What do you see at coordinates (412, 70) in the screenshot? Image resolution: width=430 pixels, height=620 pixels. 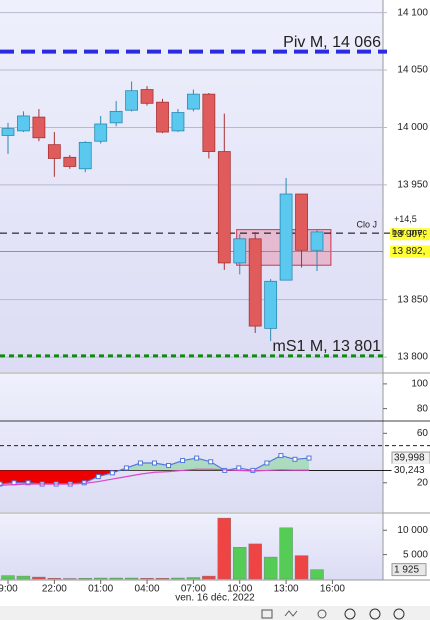 I see `y-tick-label: 14 050` at bounding box center [412, 70].